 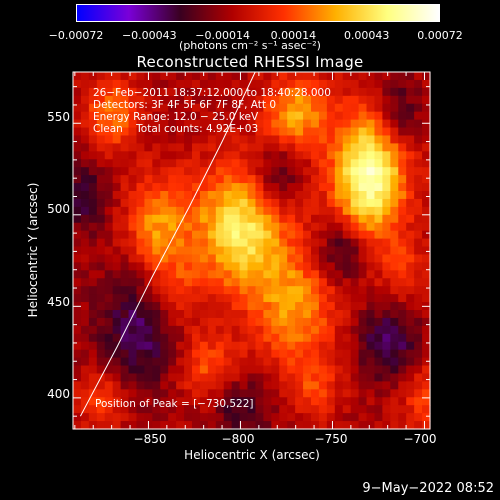 What do you see at coordinates (58, 394) in the screenshot?
I see `y-tick-label: 400` at bounding box center [58, 394].